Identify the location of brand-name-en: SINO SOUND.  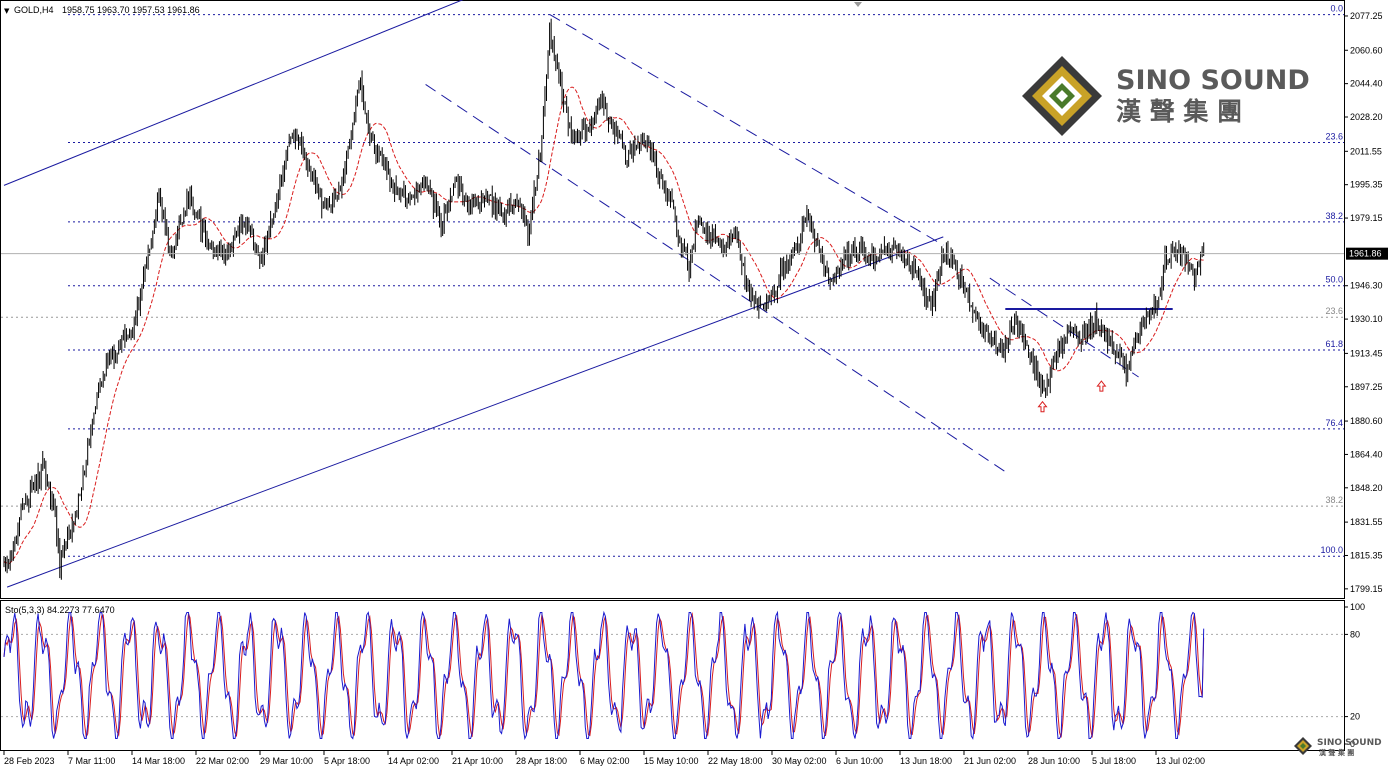
(1213, 80).